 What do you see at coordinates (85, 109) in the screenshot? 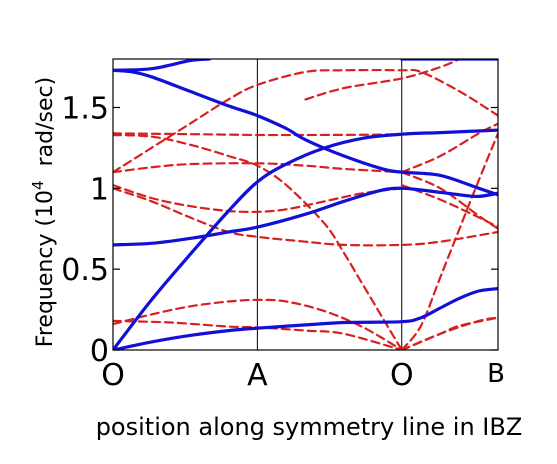
I see `y-tick-label: 1.5` at bounding box center [85, 109].